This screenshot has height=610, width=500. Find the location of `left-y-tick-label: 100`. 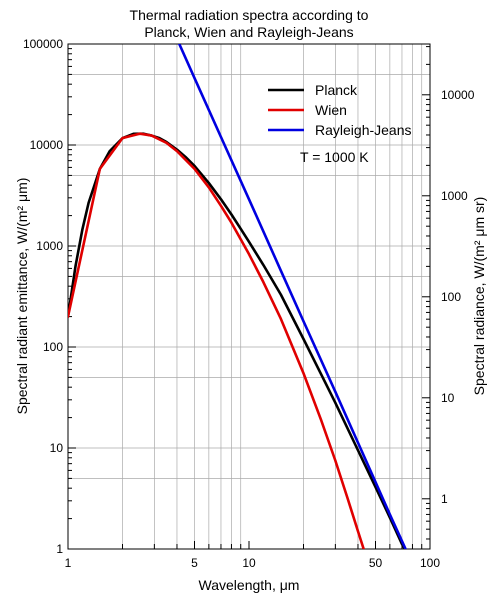

left-y-tick-label: 100 is located at coordinates (53, 347).